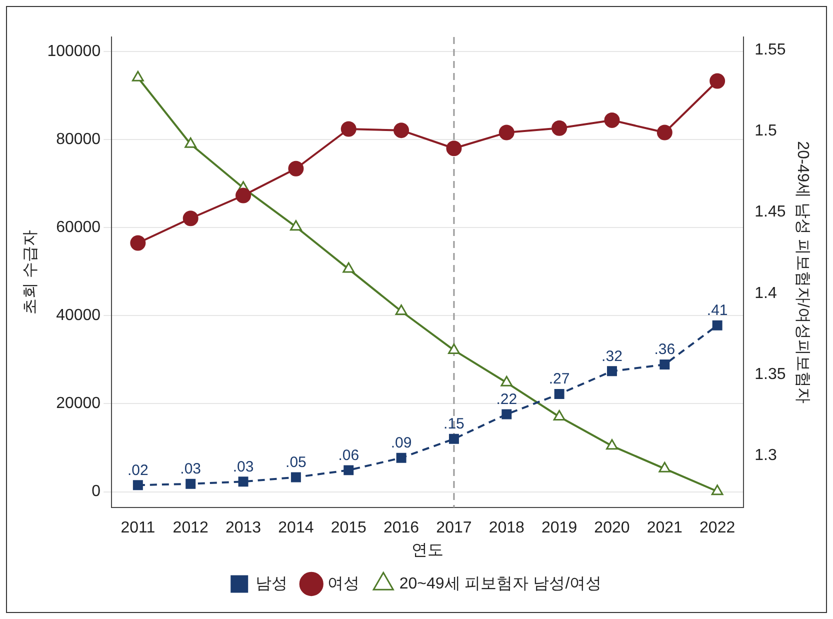 This screenshot has width=833, height=619. I want to click on x-tick-label: 2018, so click(506, 528).